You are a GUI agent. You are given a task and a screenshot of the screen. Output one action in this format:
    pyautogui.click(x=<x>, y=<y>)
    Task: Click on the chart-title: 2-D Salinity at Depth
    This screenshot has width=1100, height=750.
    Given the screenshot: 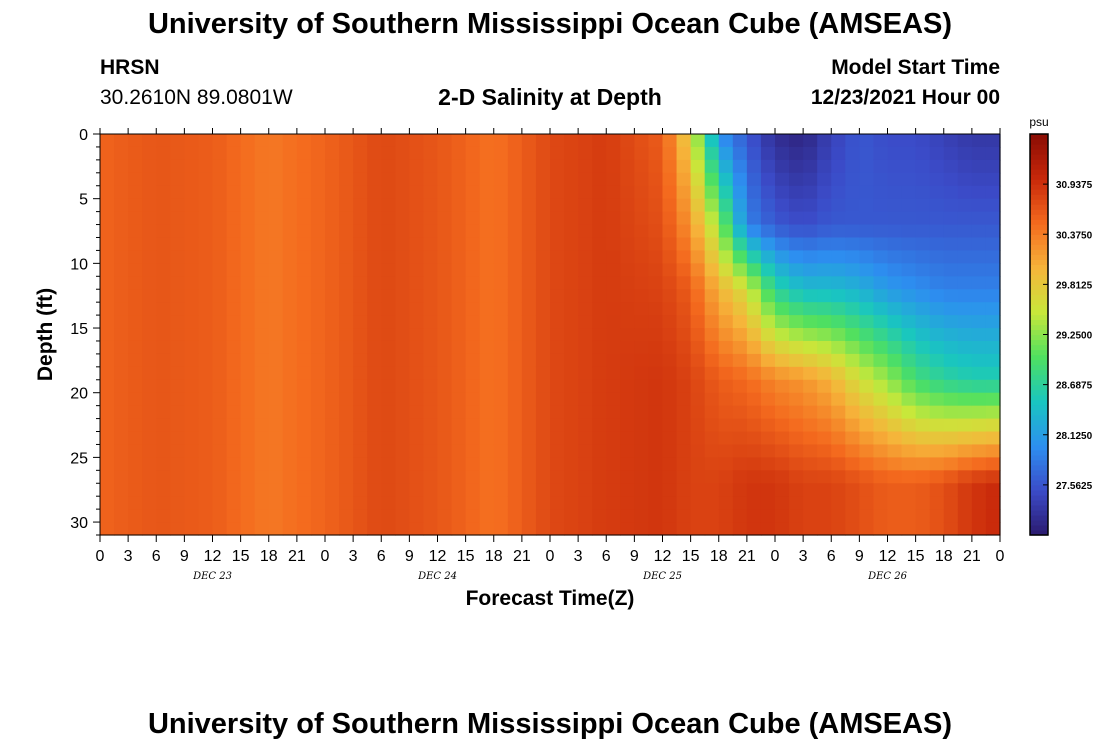 What is the action you would take?
    pyautogui.click(x=550, y=97)
    